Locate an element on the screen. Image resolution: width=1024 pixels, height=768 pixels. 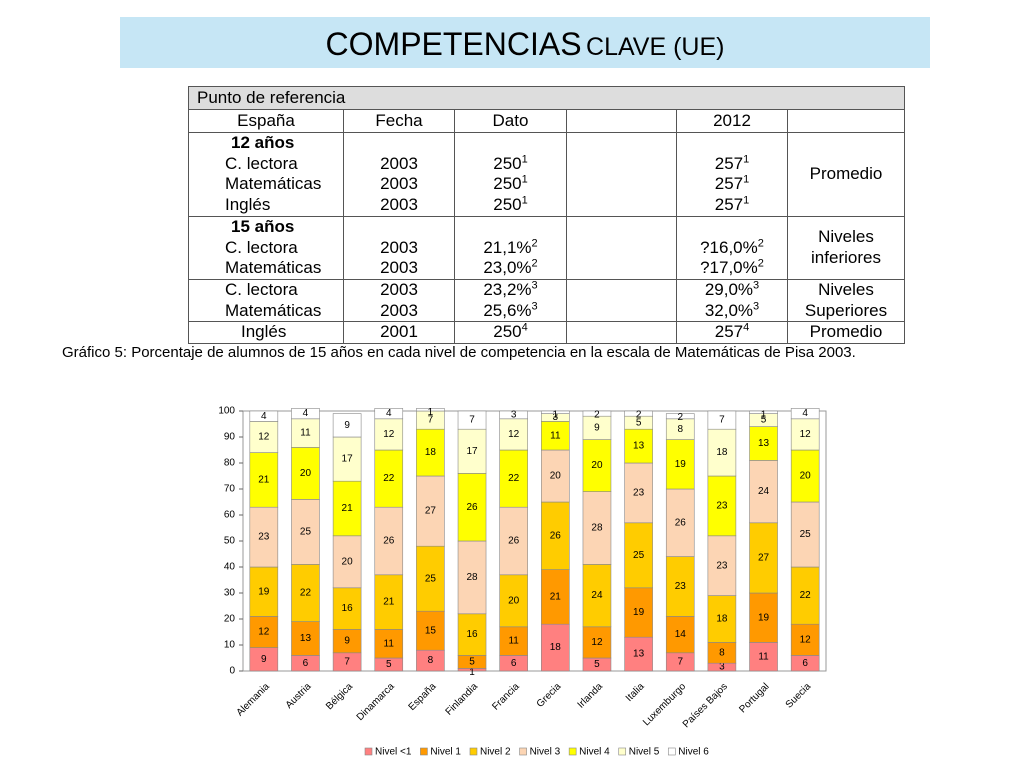
y-tick-label: 100 is located at coordinates (226, 411).